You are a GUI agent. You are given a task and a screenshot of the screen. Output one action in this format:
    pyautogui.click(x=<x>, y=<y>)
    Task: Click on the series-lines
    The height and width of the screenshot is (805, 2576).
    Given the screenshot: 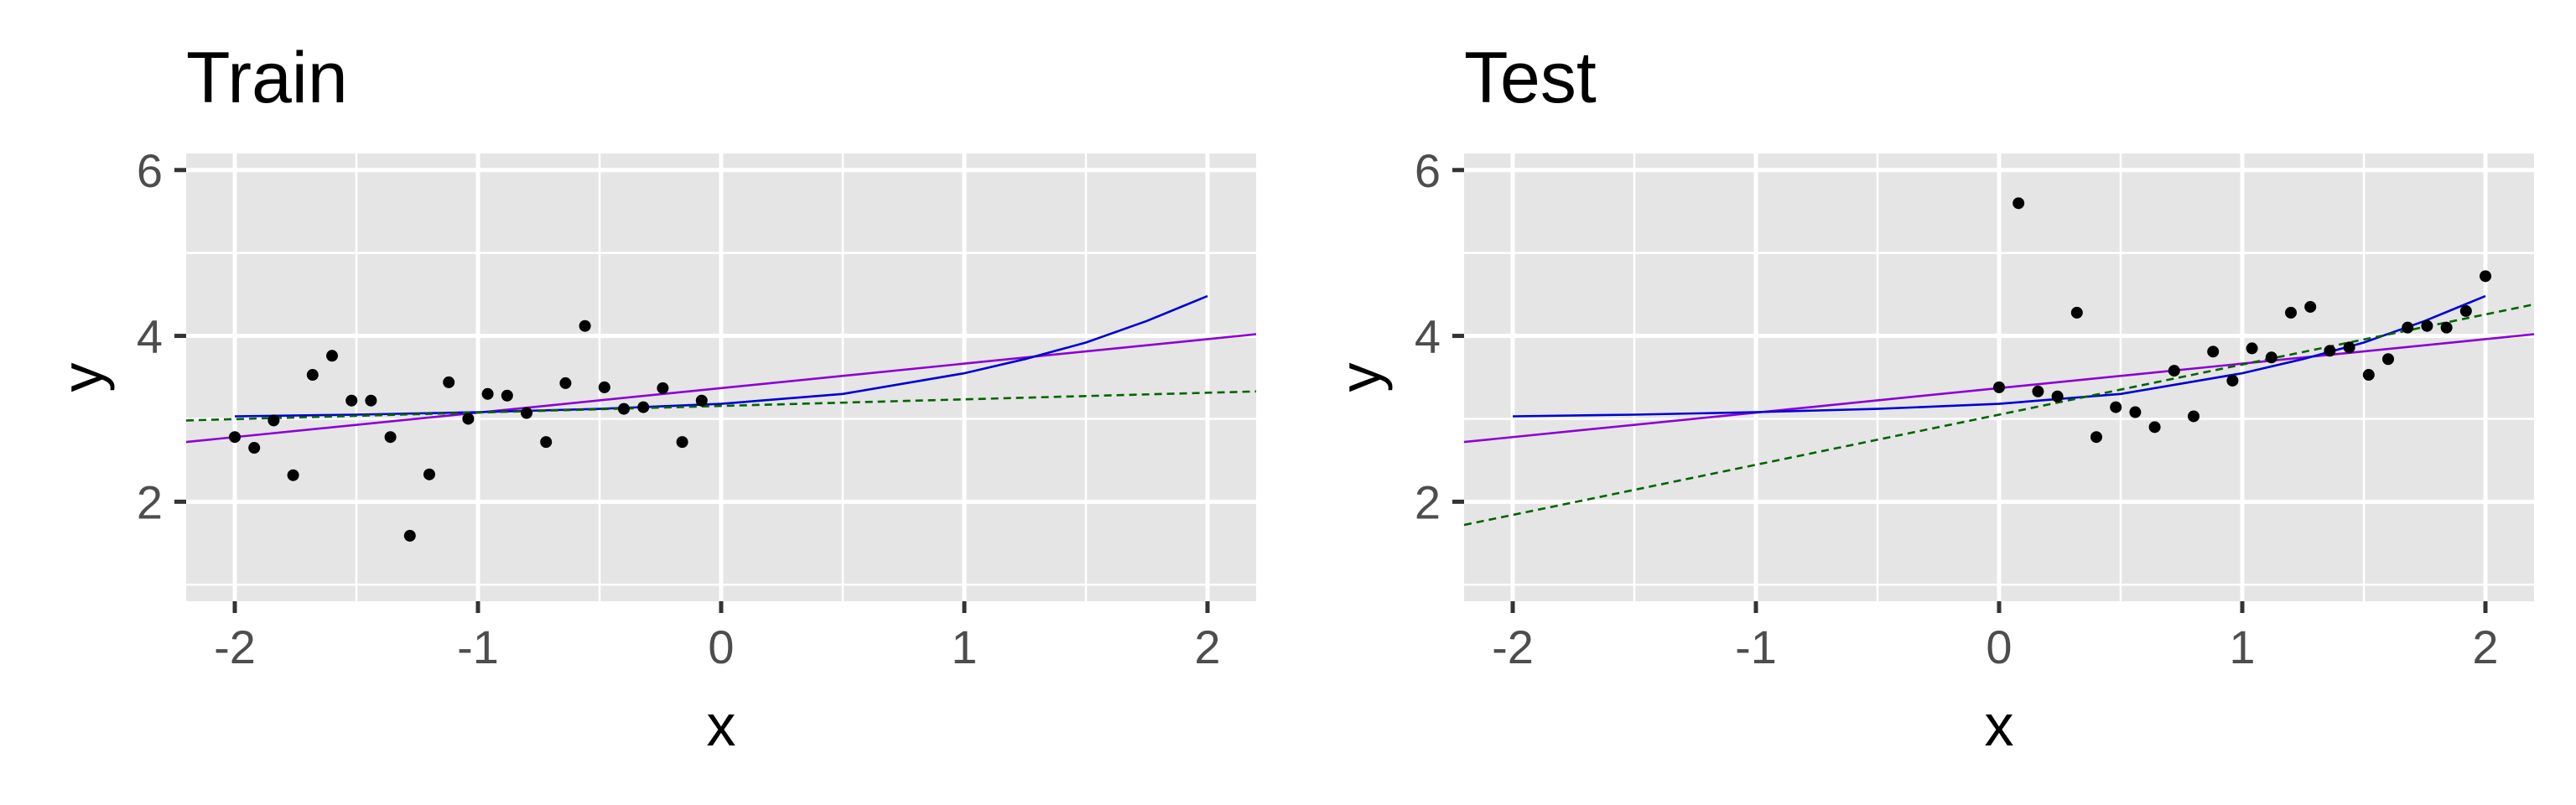 What is the action you would take?
    pyautogui.click(x=721, y=369)
    